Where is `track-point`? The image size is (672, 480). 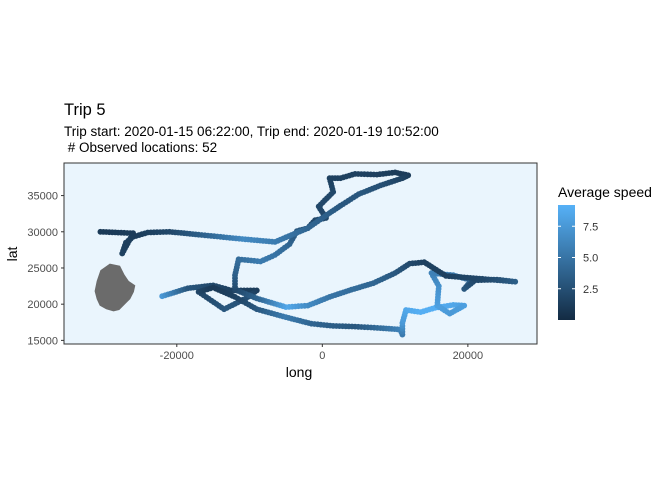 track-point is located at coordinates (100, 231).